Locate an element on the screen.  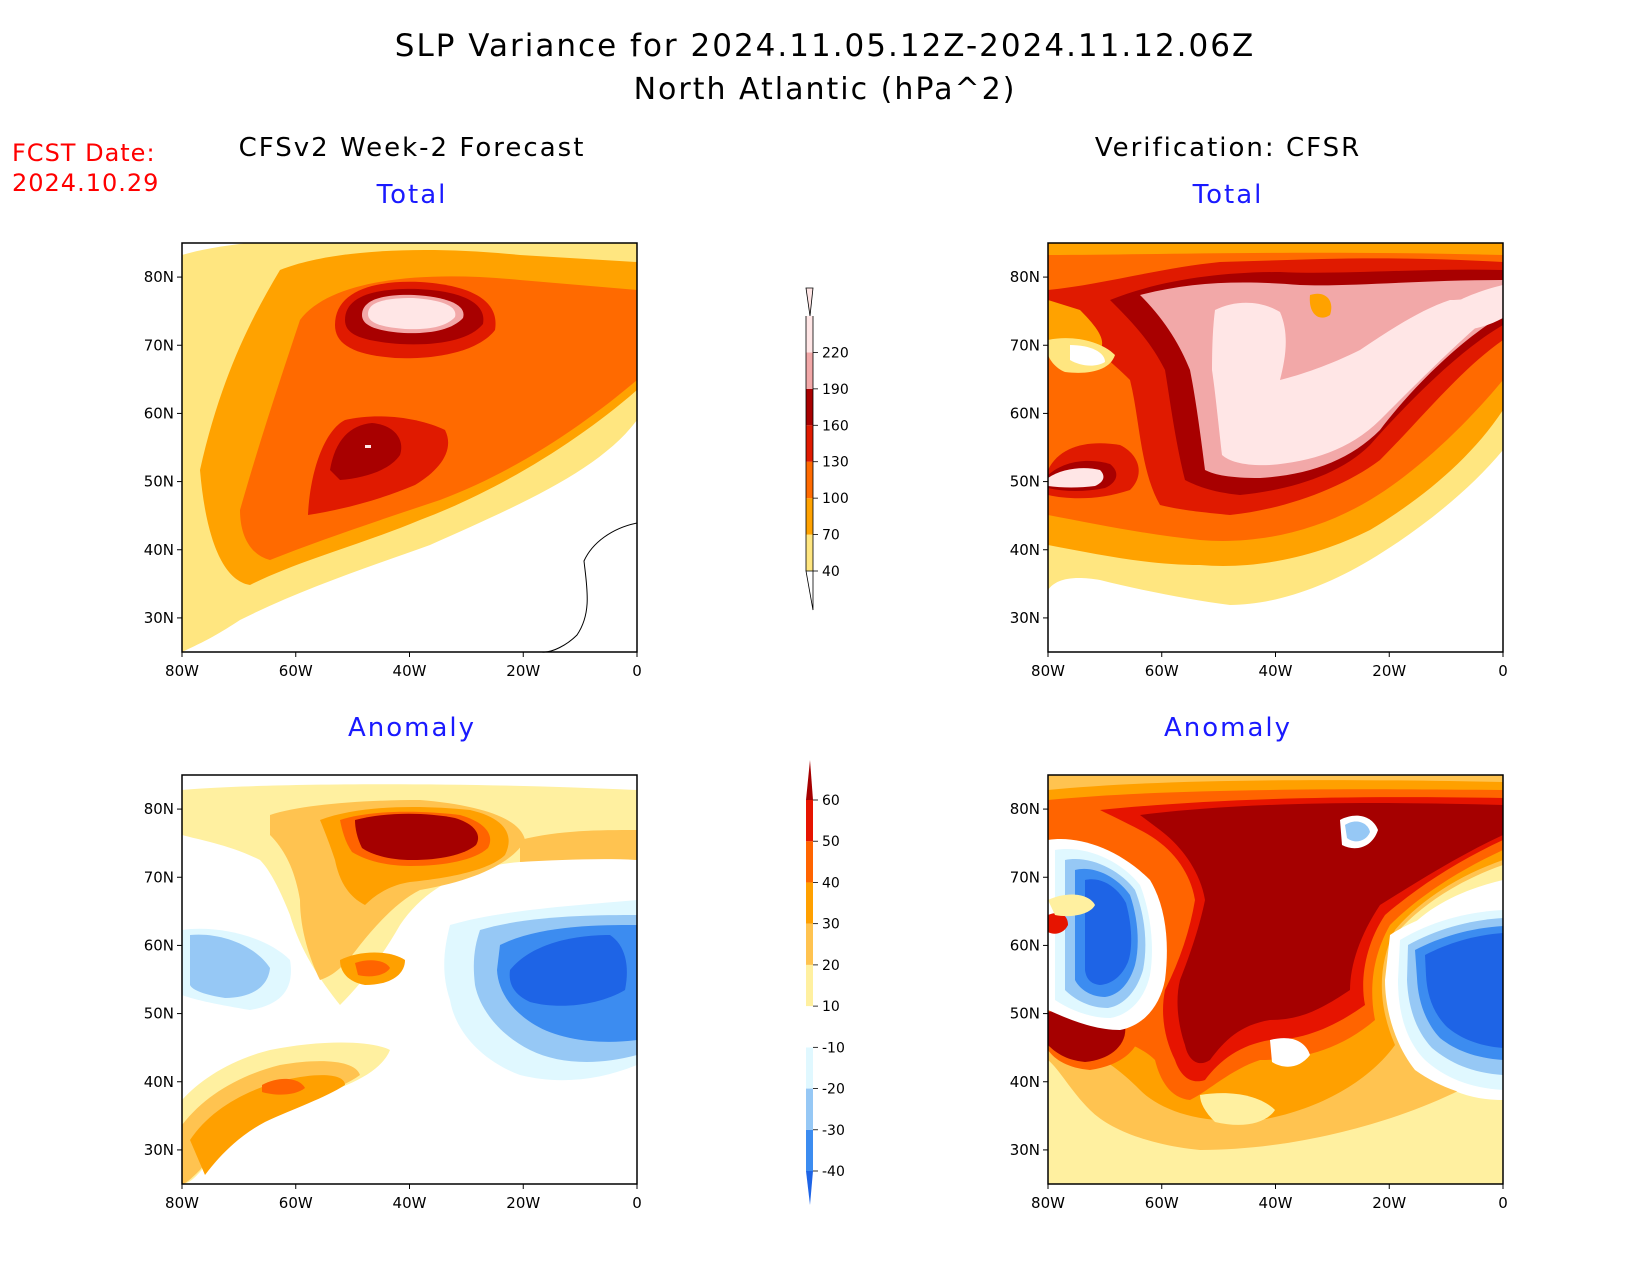
colorbar-anomaly-label: -10 is located at coordinates (833, 1048).